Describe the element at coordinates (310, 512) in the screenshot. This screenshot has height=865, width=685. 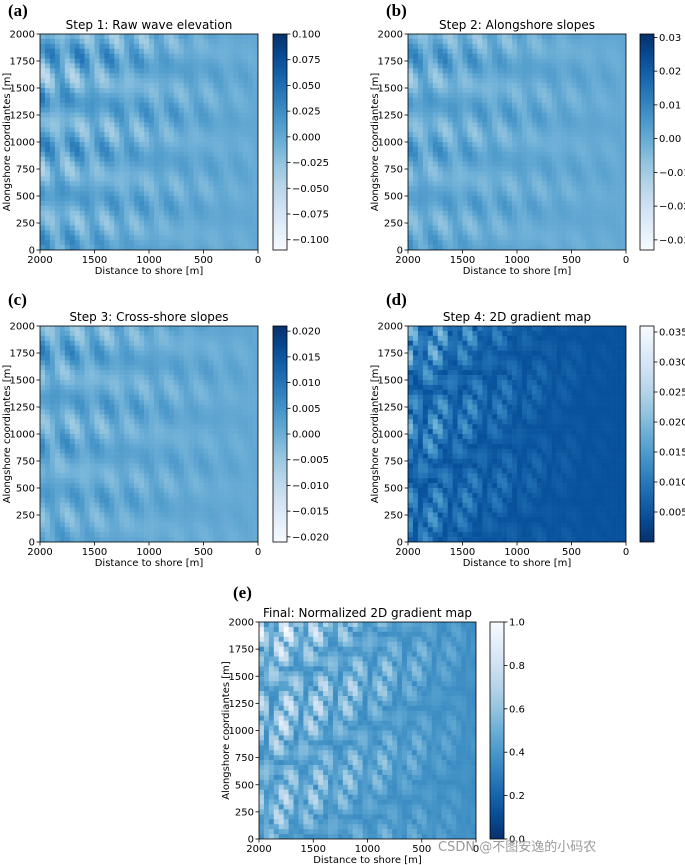
I see `colorbar-tick-label: −0.015` at that location.